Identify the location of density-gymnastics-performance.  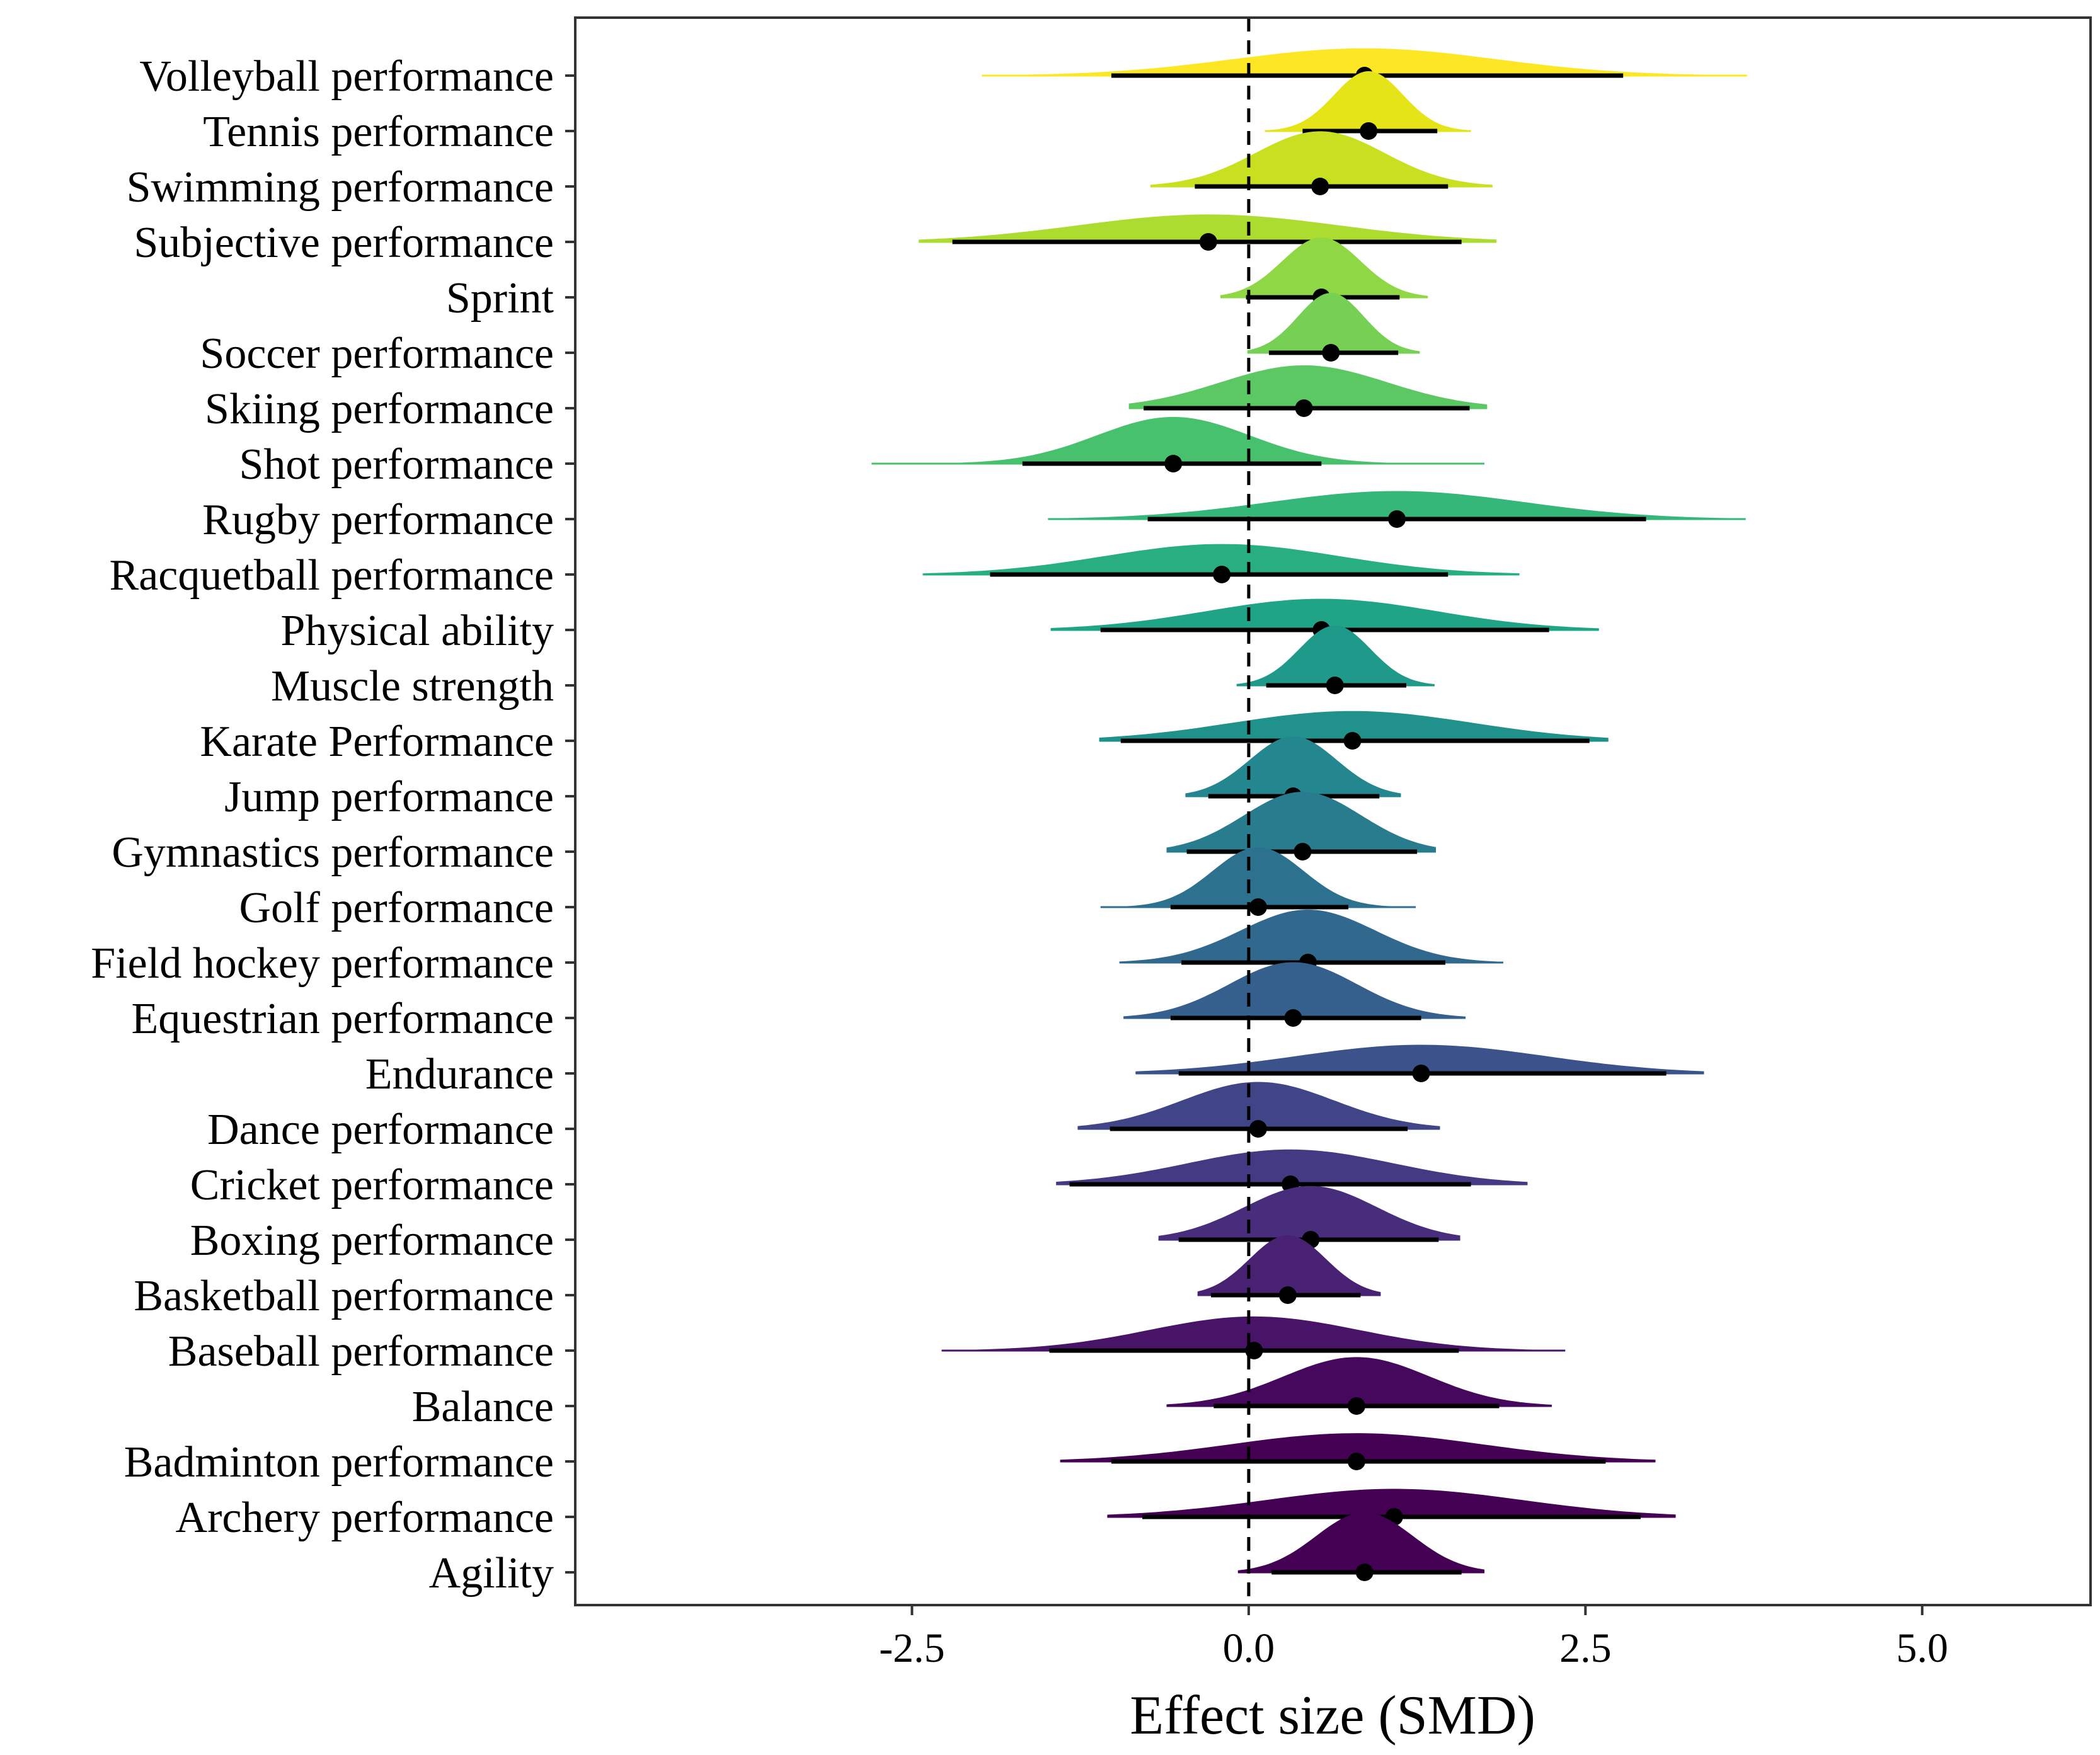
(1301, 822).